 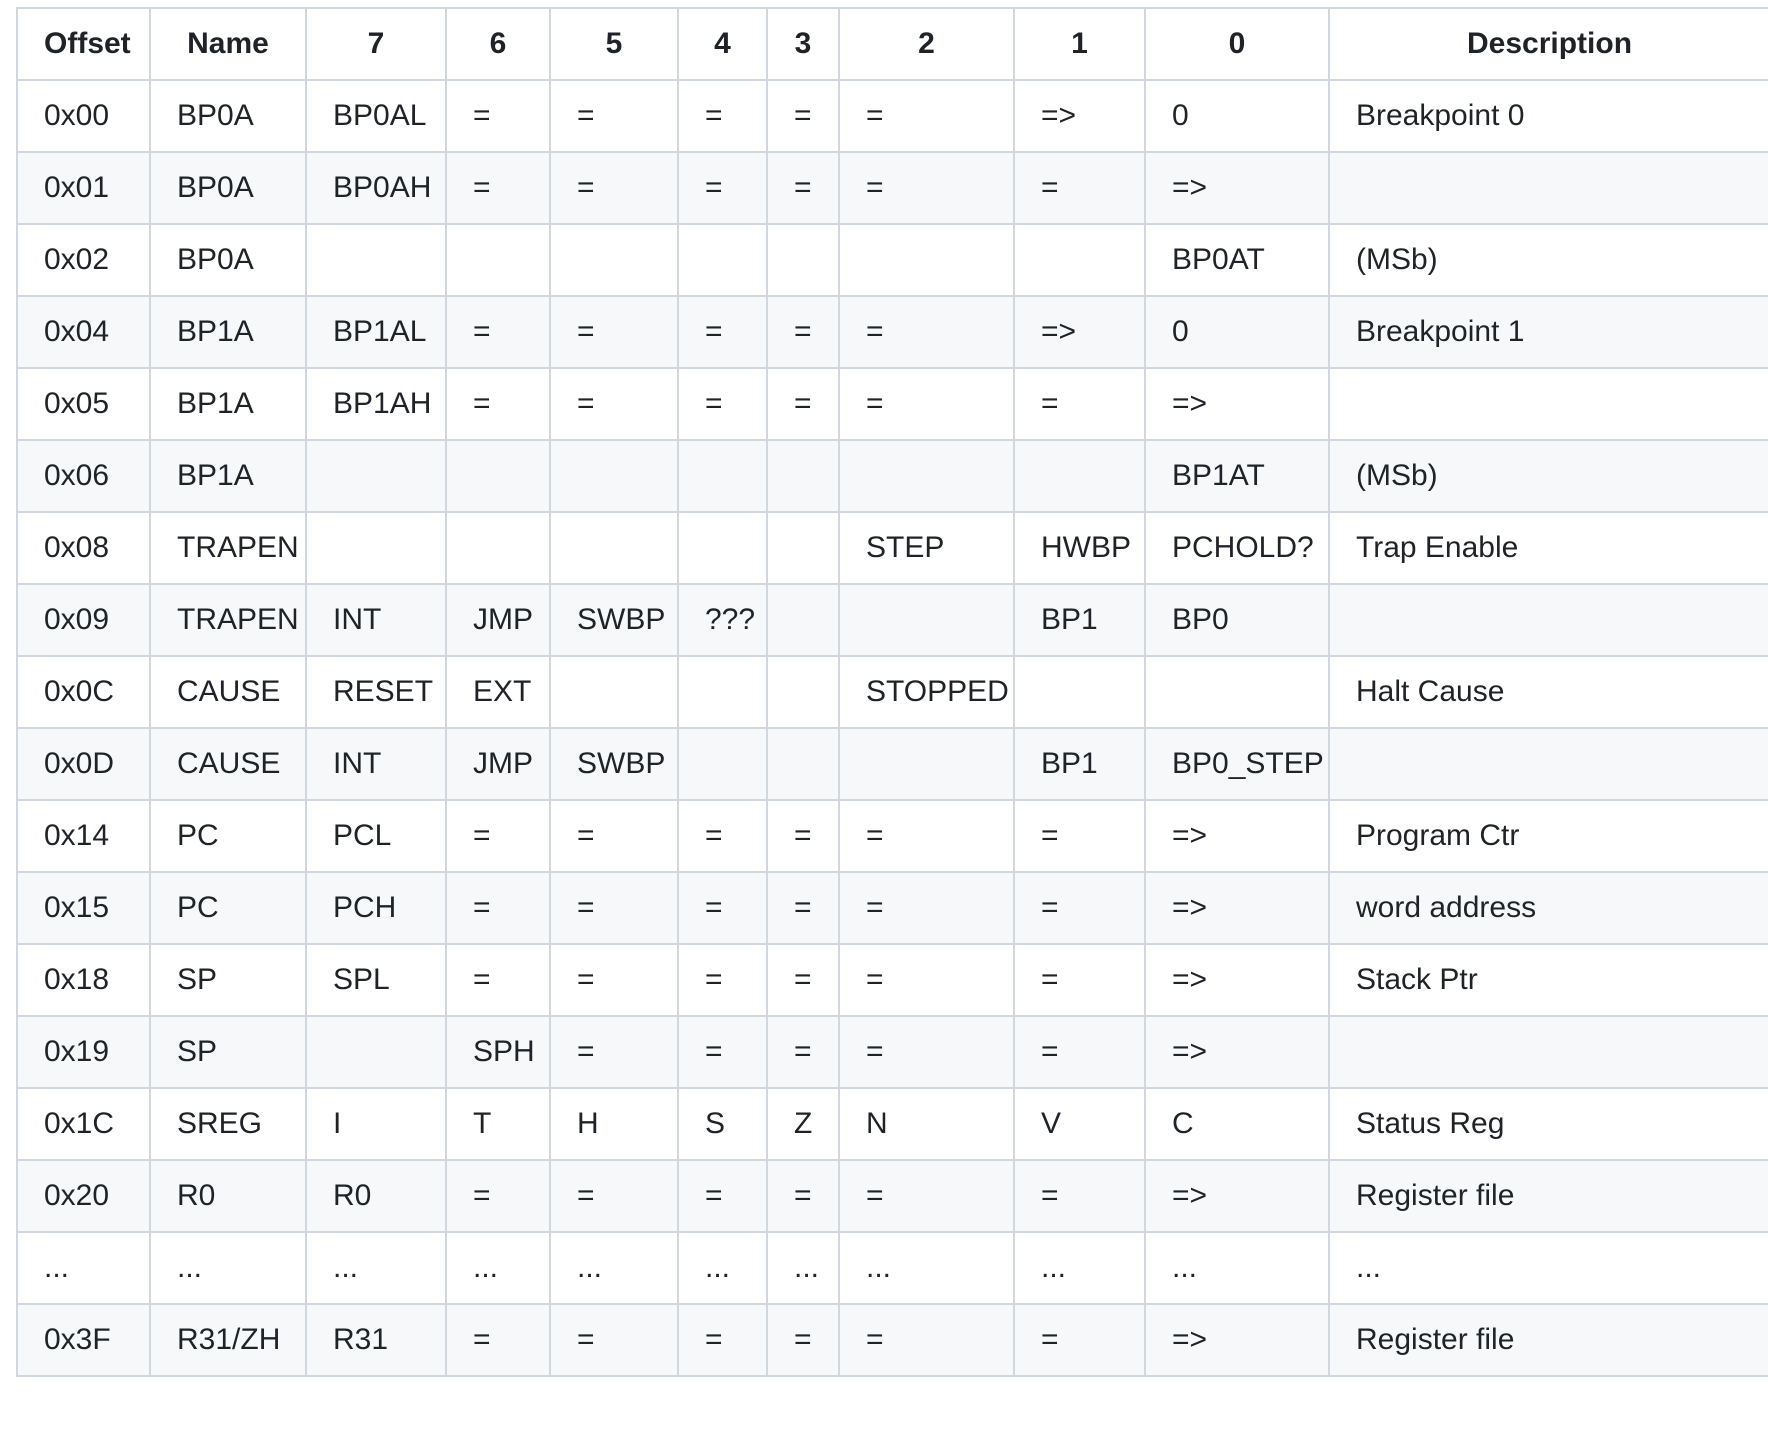 I want to click on table-row: 0x09 TRAPEN INT JMP SWBP??? BP1 BP0, so click(x=892, y=620).